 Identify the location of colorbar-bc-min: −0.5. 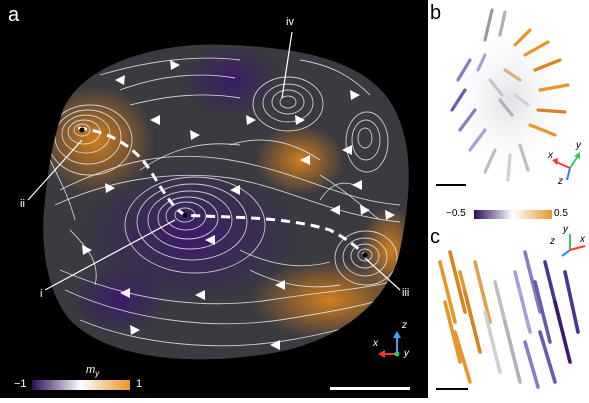
(456, 213).